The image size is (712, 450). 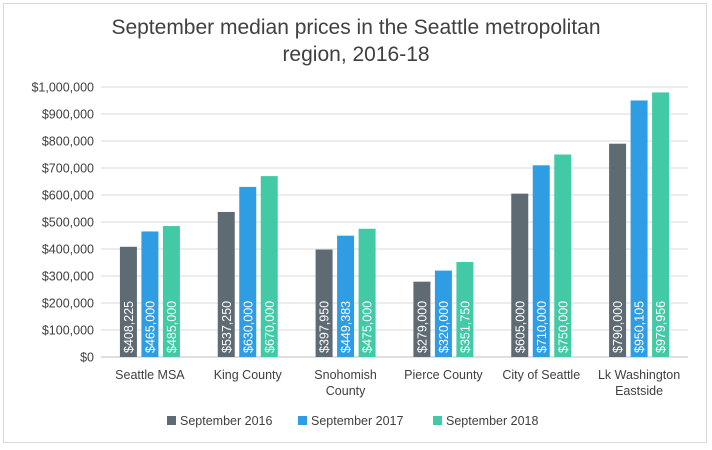 What do you see at coordinates (640, 327) in the screenshot?
I see `data-label: $950,105` at bounding box center [640, 327].